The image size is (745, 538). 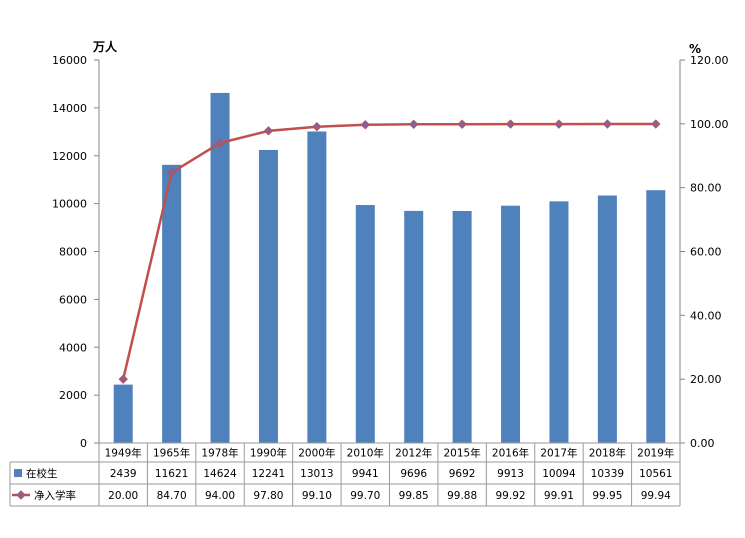 I want to click on data-label: 84.70, so click(x=172, y=496).